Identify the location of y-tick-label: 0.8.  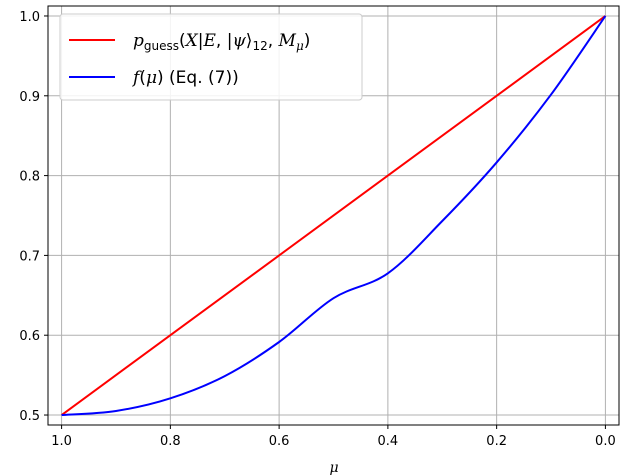
(29, 177).